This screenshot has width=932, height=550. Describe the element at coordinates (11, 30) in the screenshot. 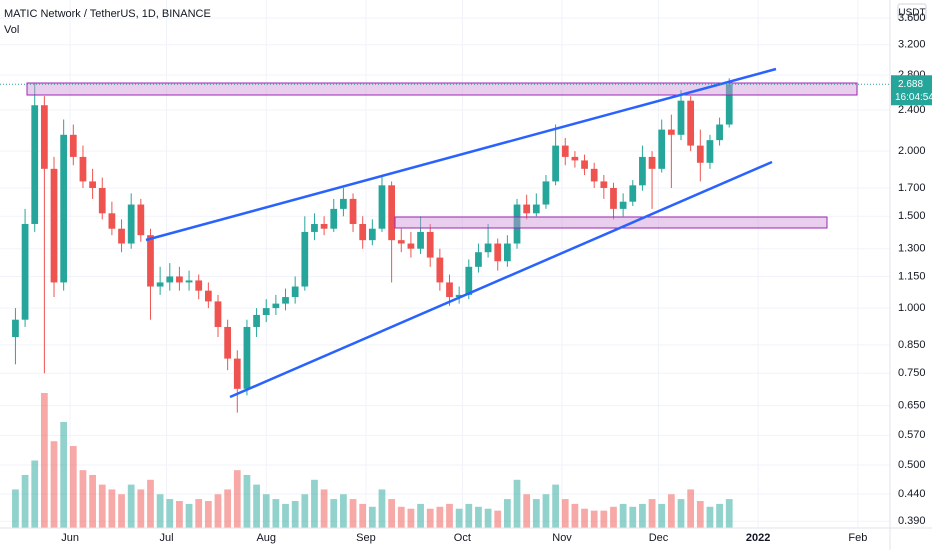

I see `volume-label: Vol` at that location.